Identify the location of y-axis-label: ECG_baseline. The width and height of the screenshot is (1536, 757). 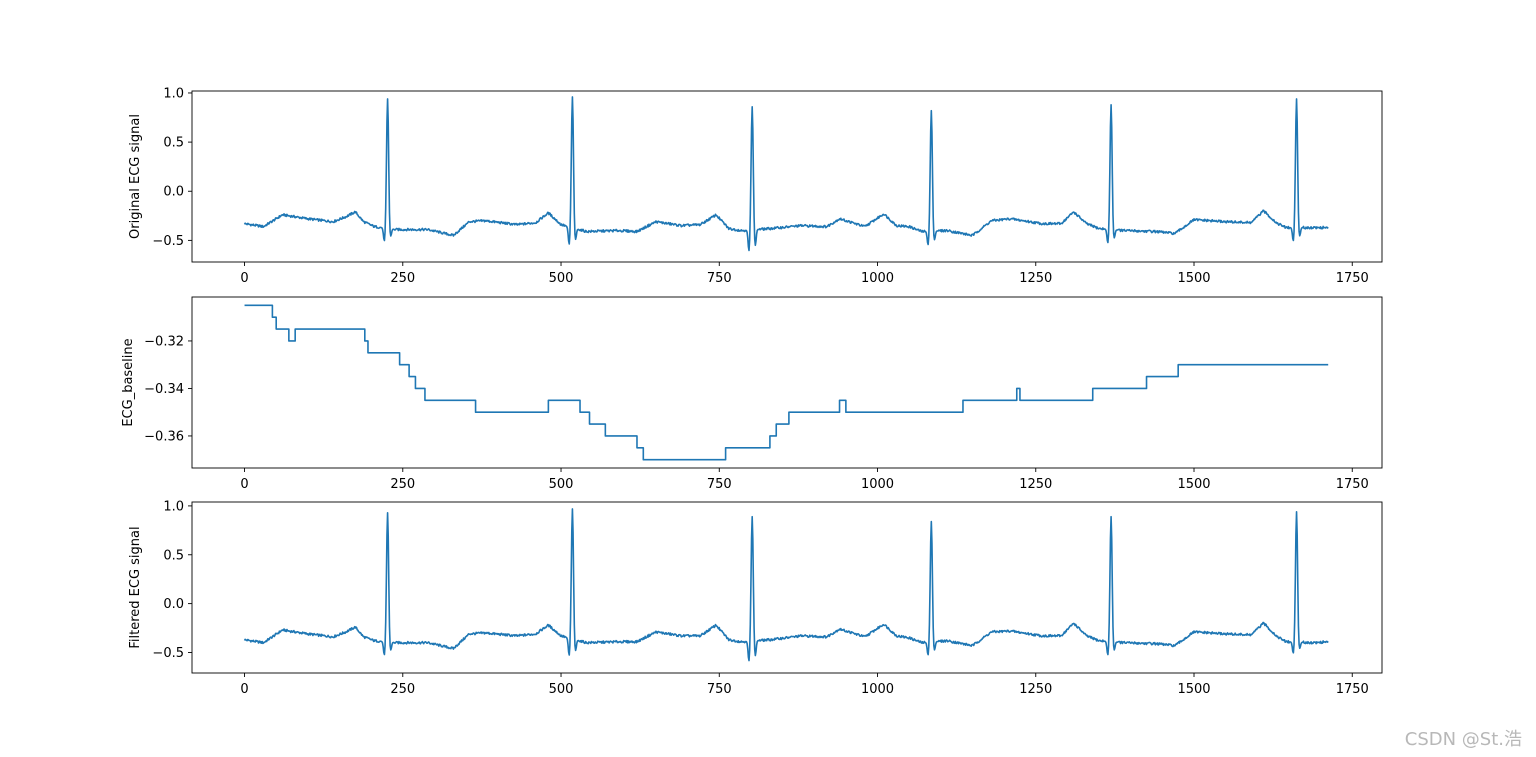
(128, 382).